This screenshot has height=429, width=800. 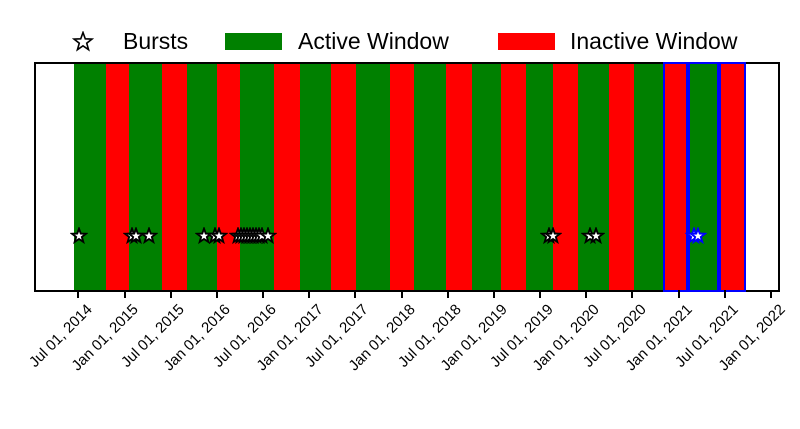 I want to click on legend-label-active: Active Window, so click(x=373, y=41).